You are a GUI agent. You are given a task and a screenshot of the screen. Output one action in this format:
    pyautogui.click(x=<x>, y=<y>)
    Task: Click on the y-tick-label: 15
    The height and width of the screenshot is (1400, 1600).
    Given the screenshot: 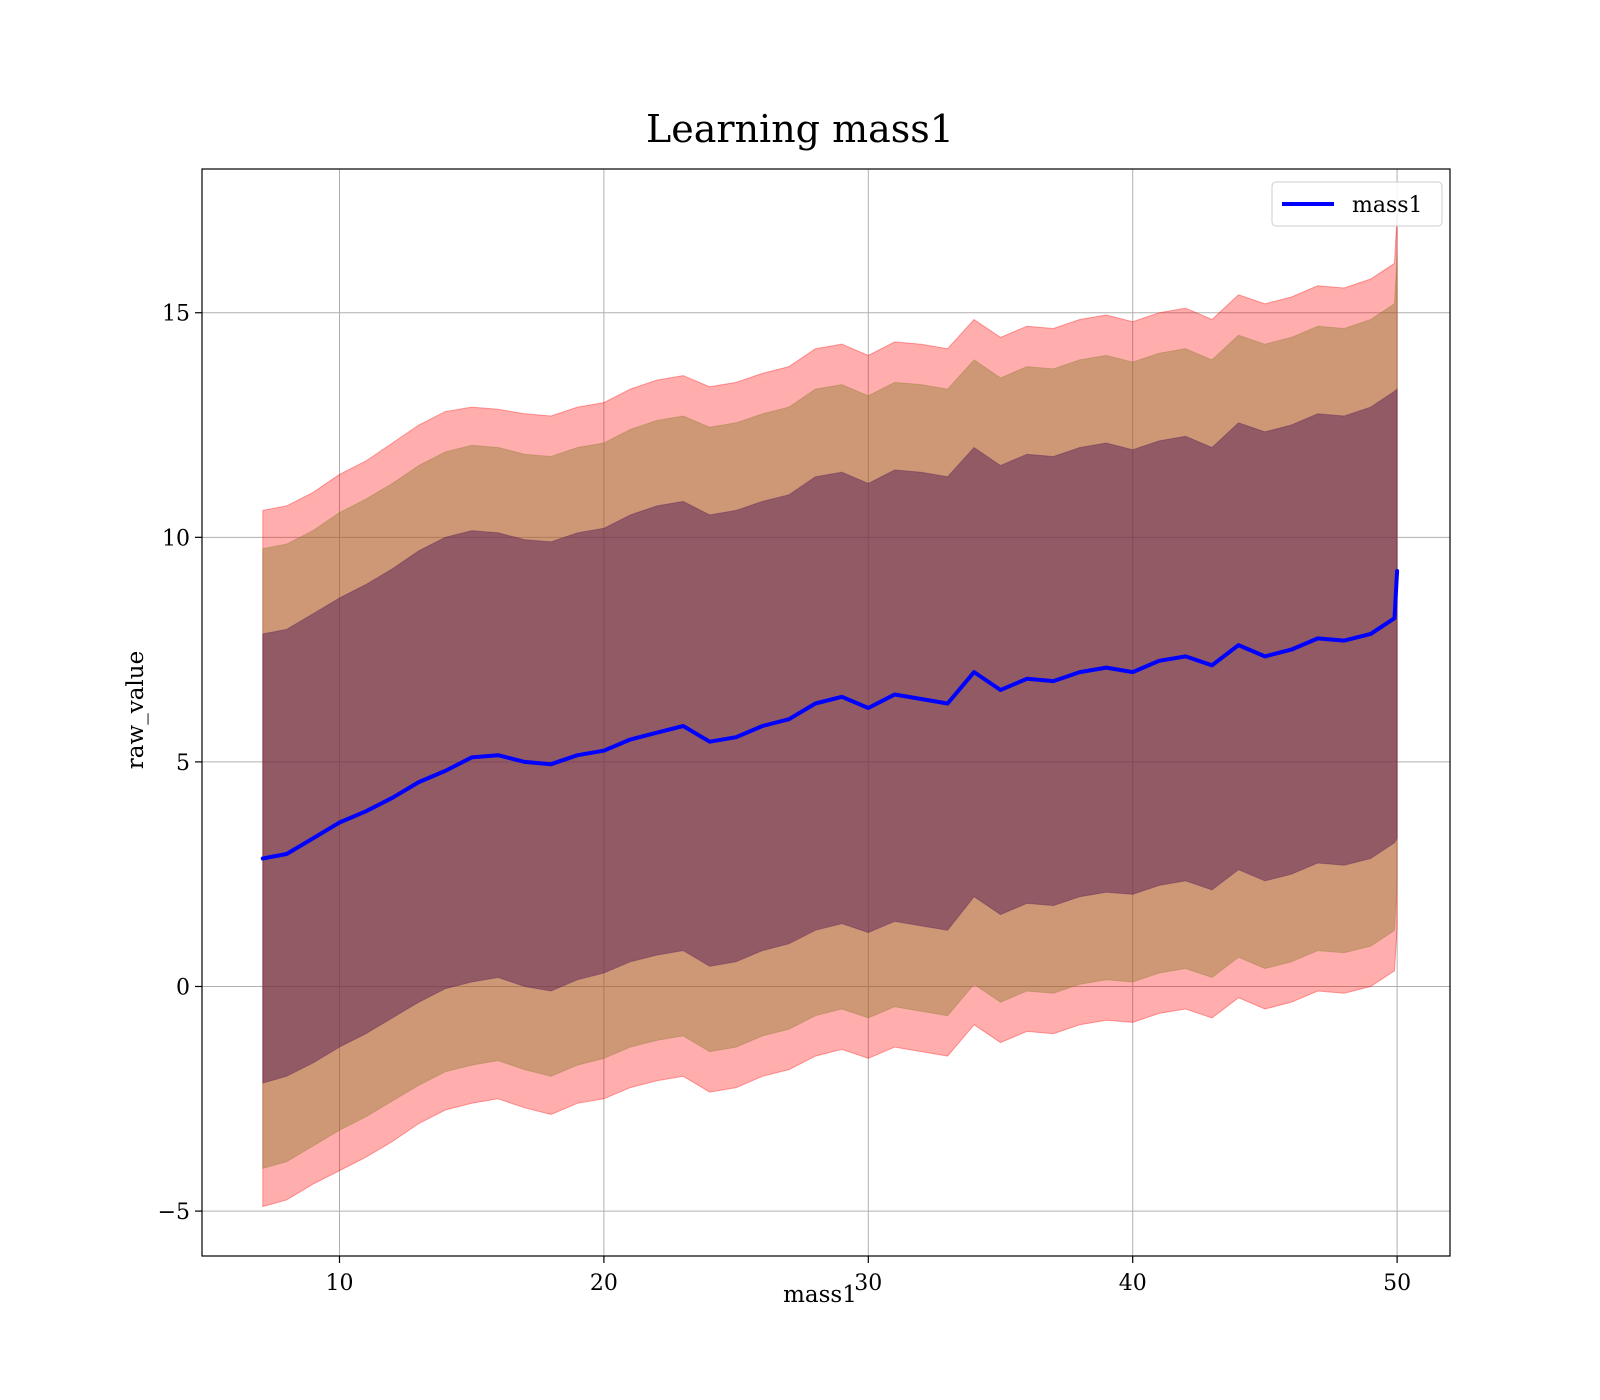 What is the action you would take?
    pyautogui.click(x=176, y=314)
    